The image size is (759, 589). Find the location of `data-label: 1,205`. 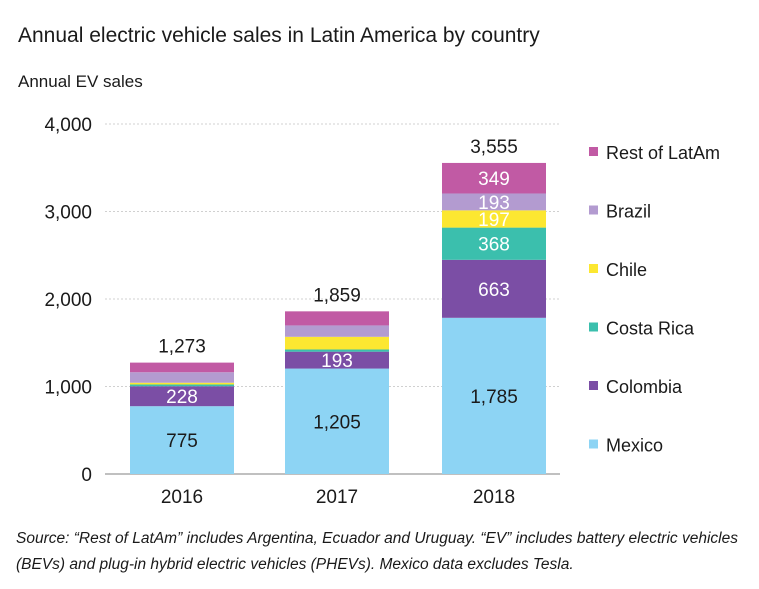

data-label: 1,205 is located at coordinates (337, 422).